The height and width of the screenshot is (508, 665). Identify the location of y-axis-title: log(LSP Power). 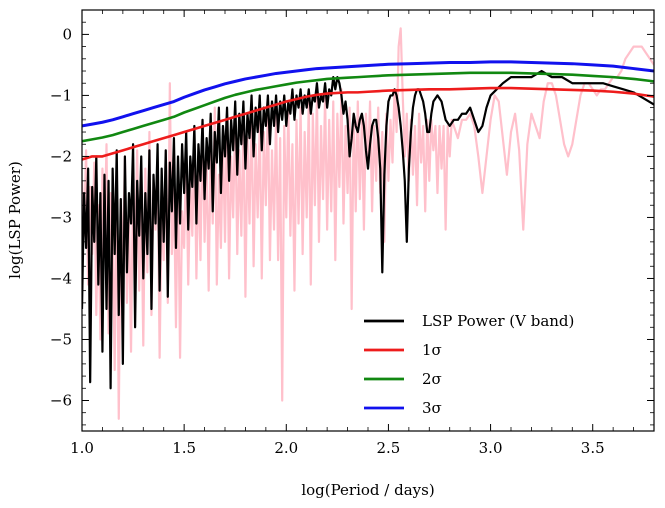
(15, 220).